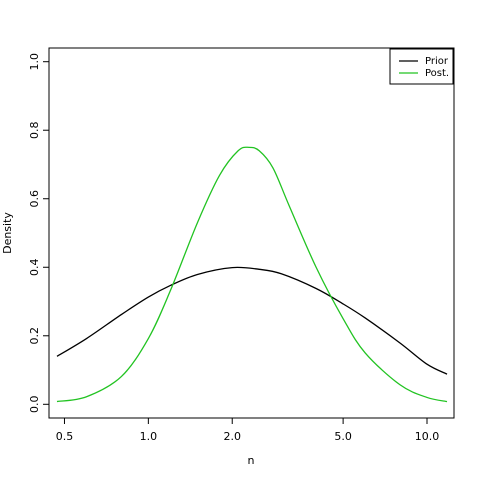 This screenshot has width=480, height=480. Describe the element at coordinates (34, 336) in the screenshot. I see `y-tick-label: 0.2` at that location.